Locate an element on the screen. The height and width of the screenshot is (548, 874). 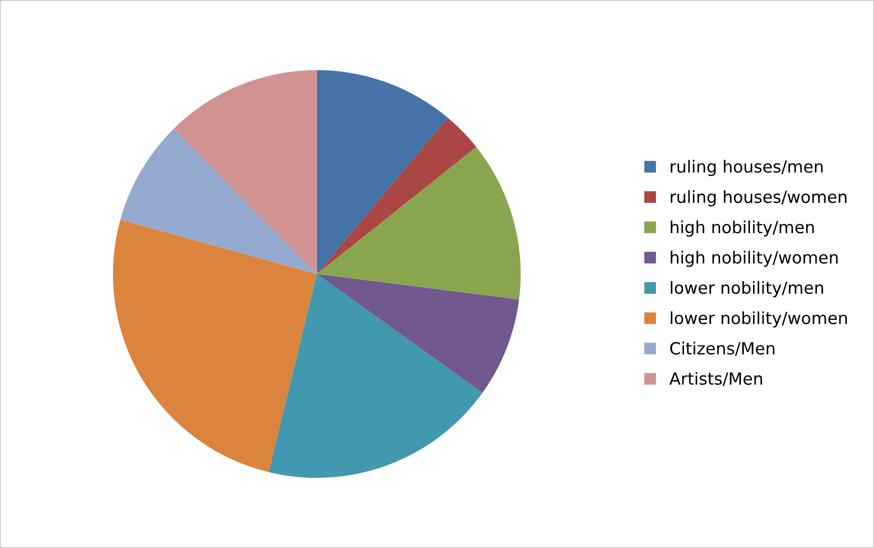
legend-label: high nobility/men is located at coordinates (742, 228).